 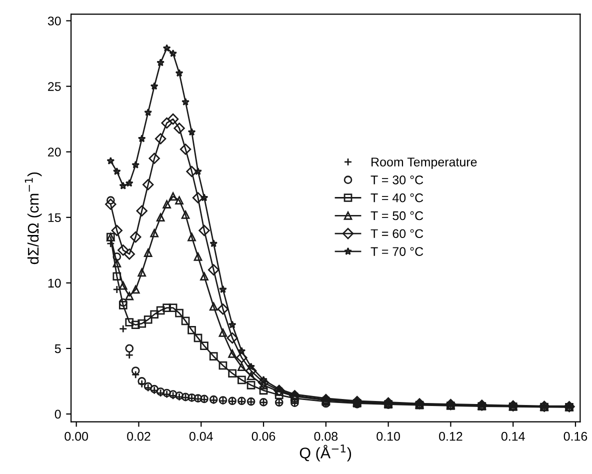 I want to click on x-tick-label: 0.00, so click(x=76, y=436).